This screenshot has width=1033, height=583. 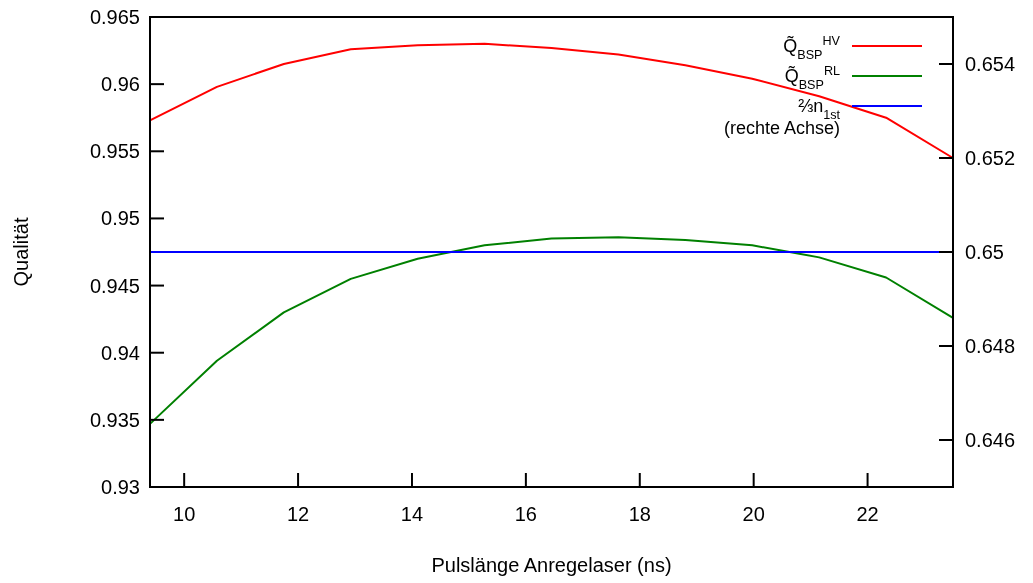 I want to click on y-tick-label: 0.945, so click(x=114, y=285).